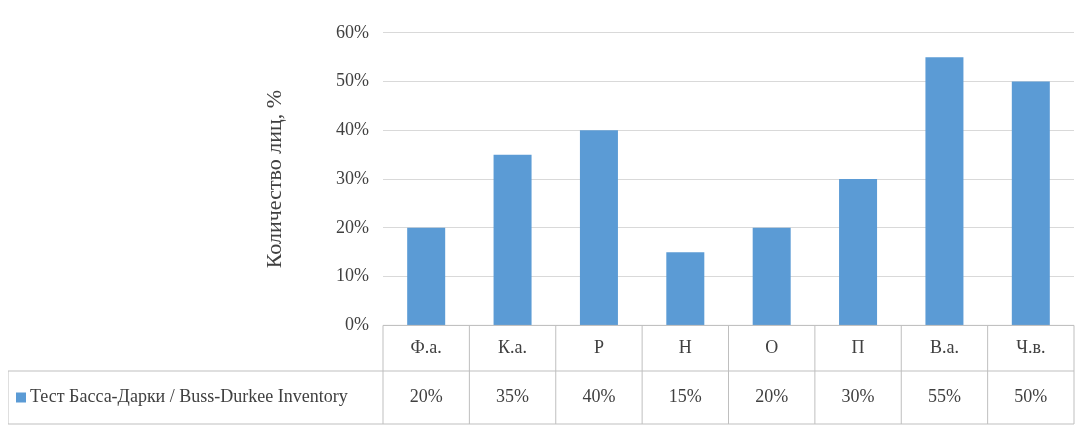  Describe the element at coordinates (513, 396) in the screenshot. I see `data-label: 35%` at that location.